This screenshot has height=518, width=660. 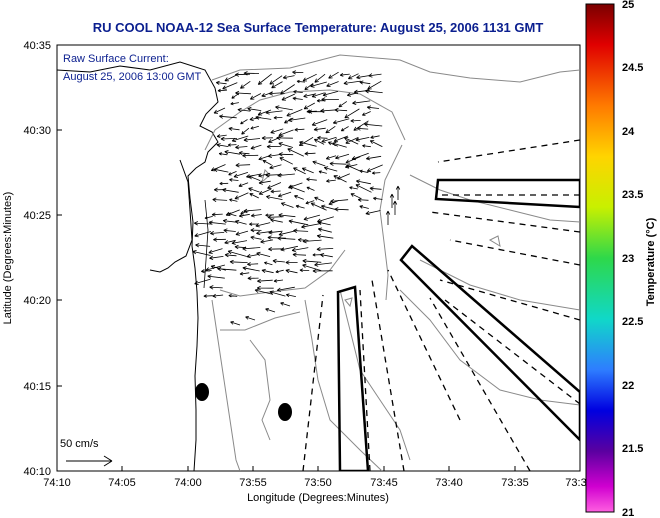 What do you see at coordinates (651, 261) in the screenshot?
I see `colorbar-label: Temperature (°C)` at bounding box center [651, 261].